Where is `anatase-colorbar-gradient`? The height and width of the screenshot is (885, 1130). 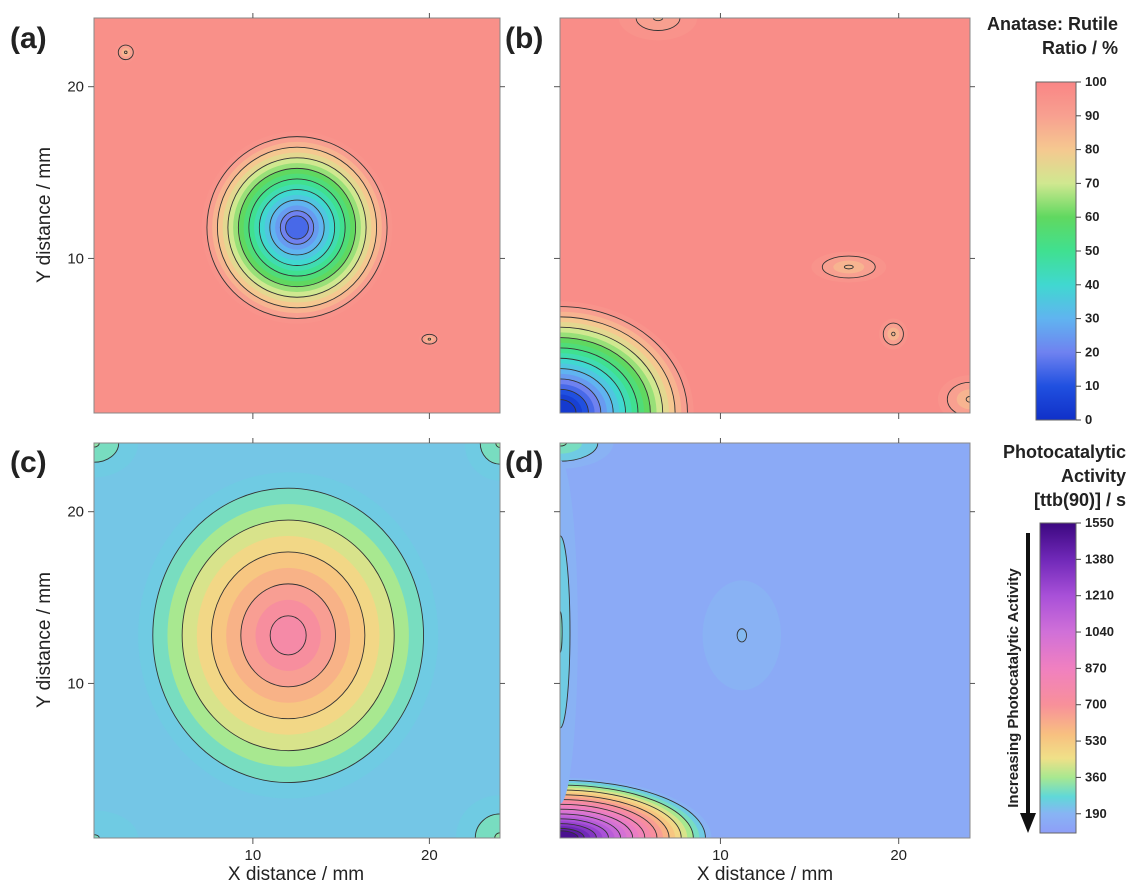 anatase-colorbar-gradient is located at coordinates (1056, 251).